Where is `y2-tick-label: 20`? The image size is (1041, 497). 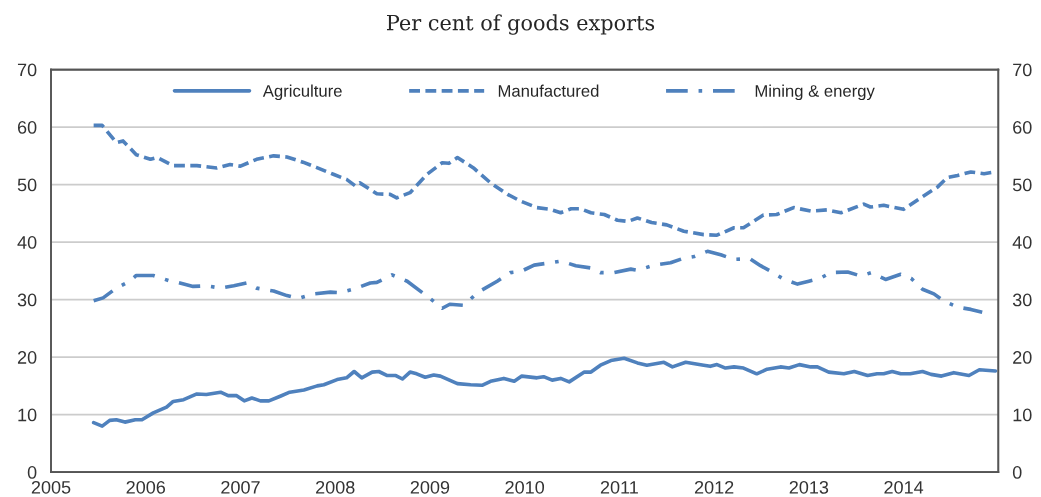 y2-tick-label: 20 is located at coordinates (1022, 357).